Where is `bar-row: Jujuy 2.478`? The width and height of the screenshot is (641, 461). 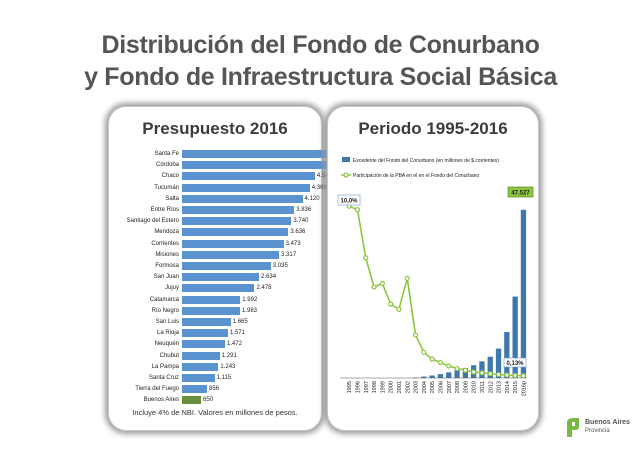
bar-row: Jujuy 2.478 is located at coordinates (215, 288).